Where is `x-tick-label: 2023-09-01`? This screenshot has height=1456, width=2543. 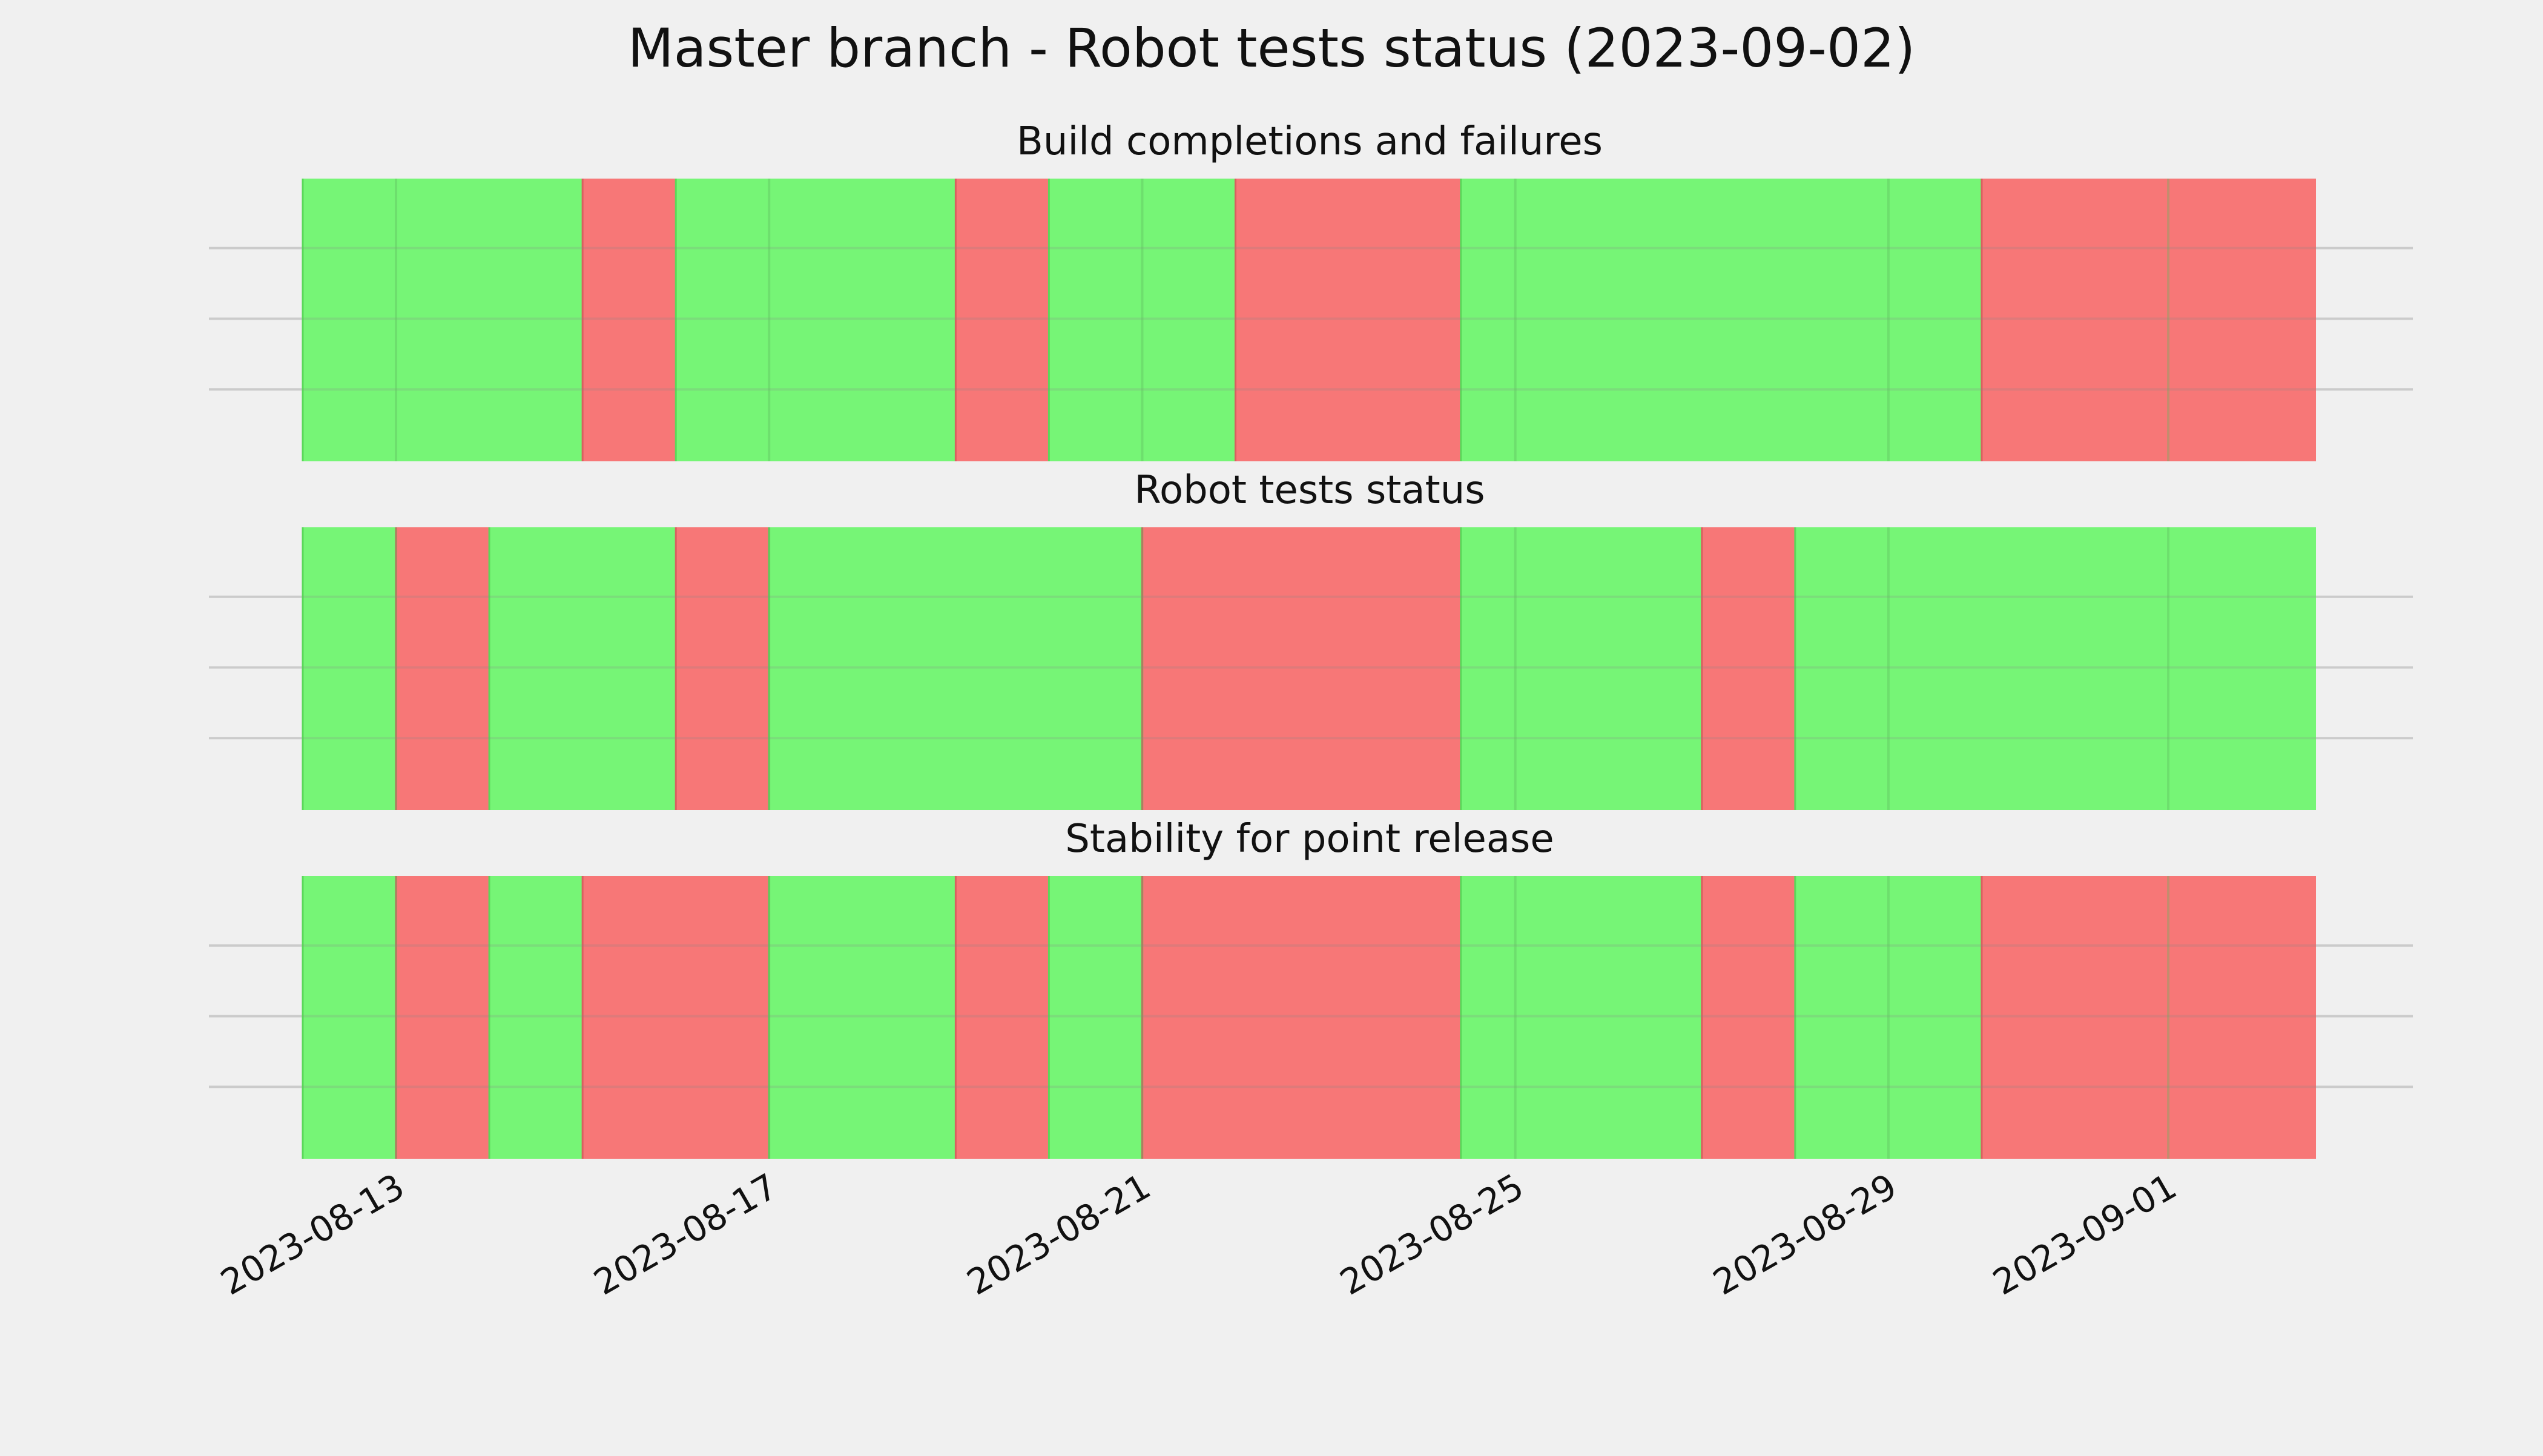 x-tick-label: 2023-09-01 is located at coordinates (2084, 1234).